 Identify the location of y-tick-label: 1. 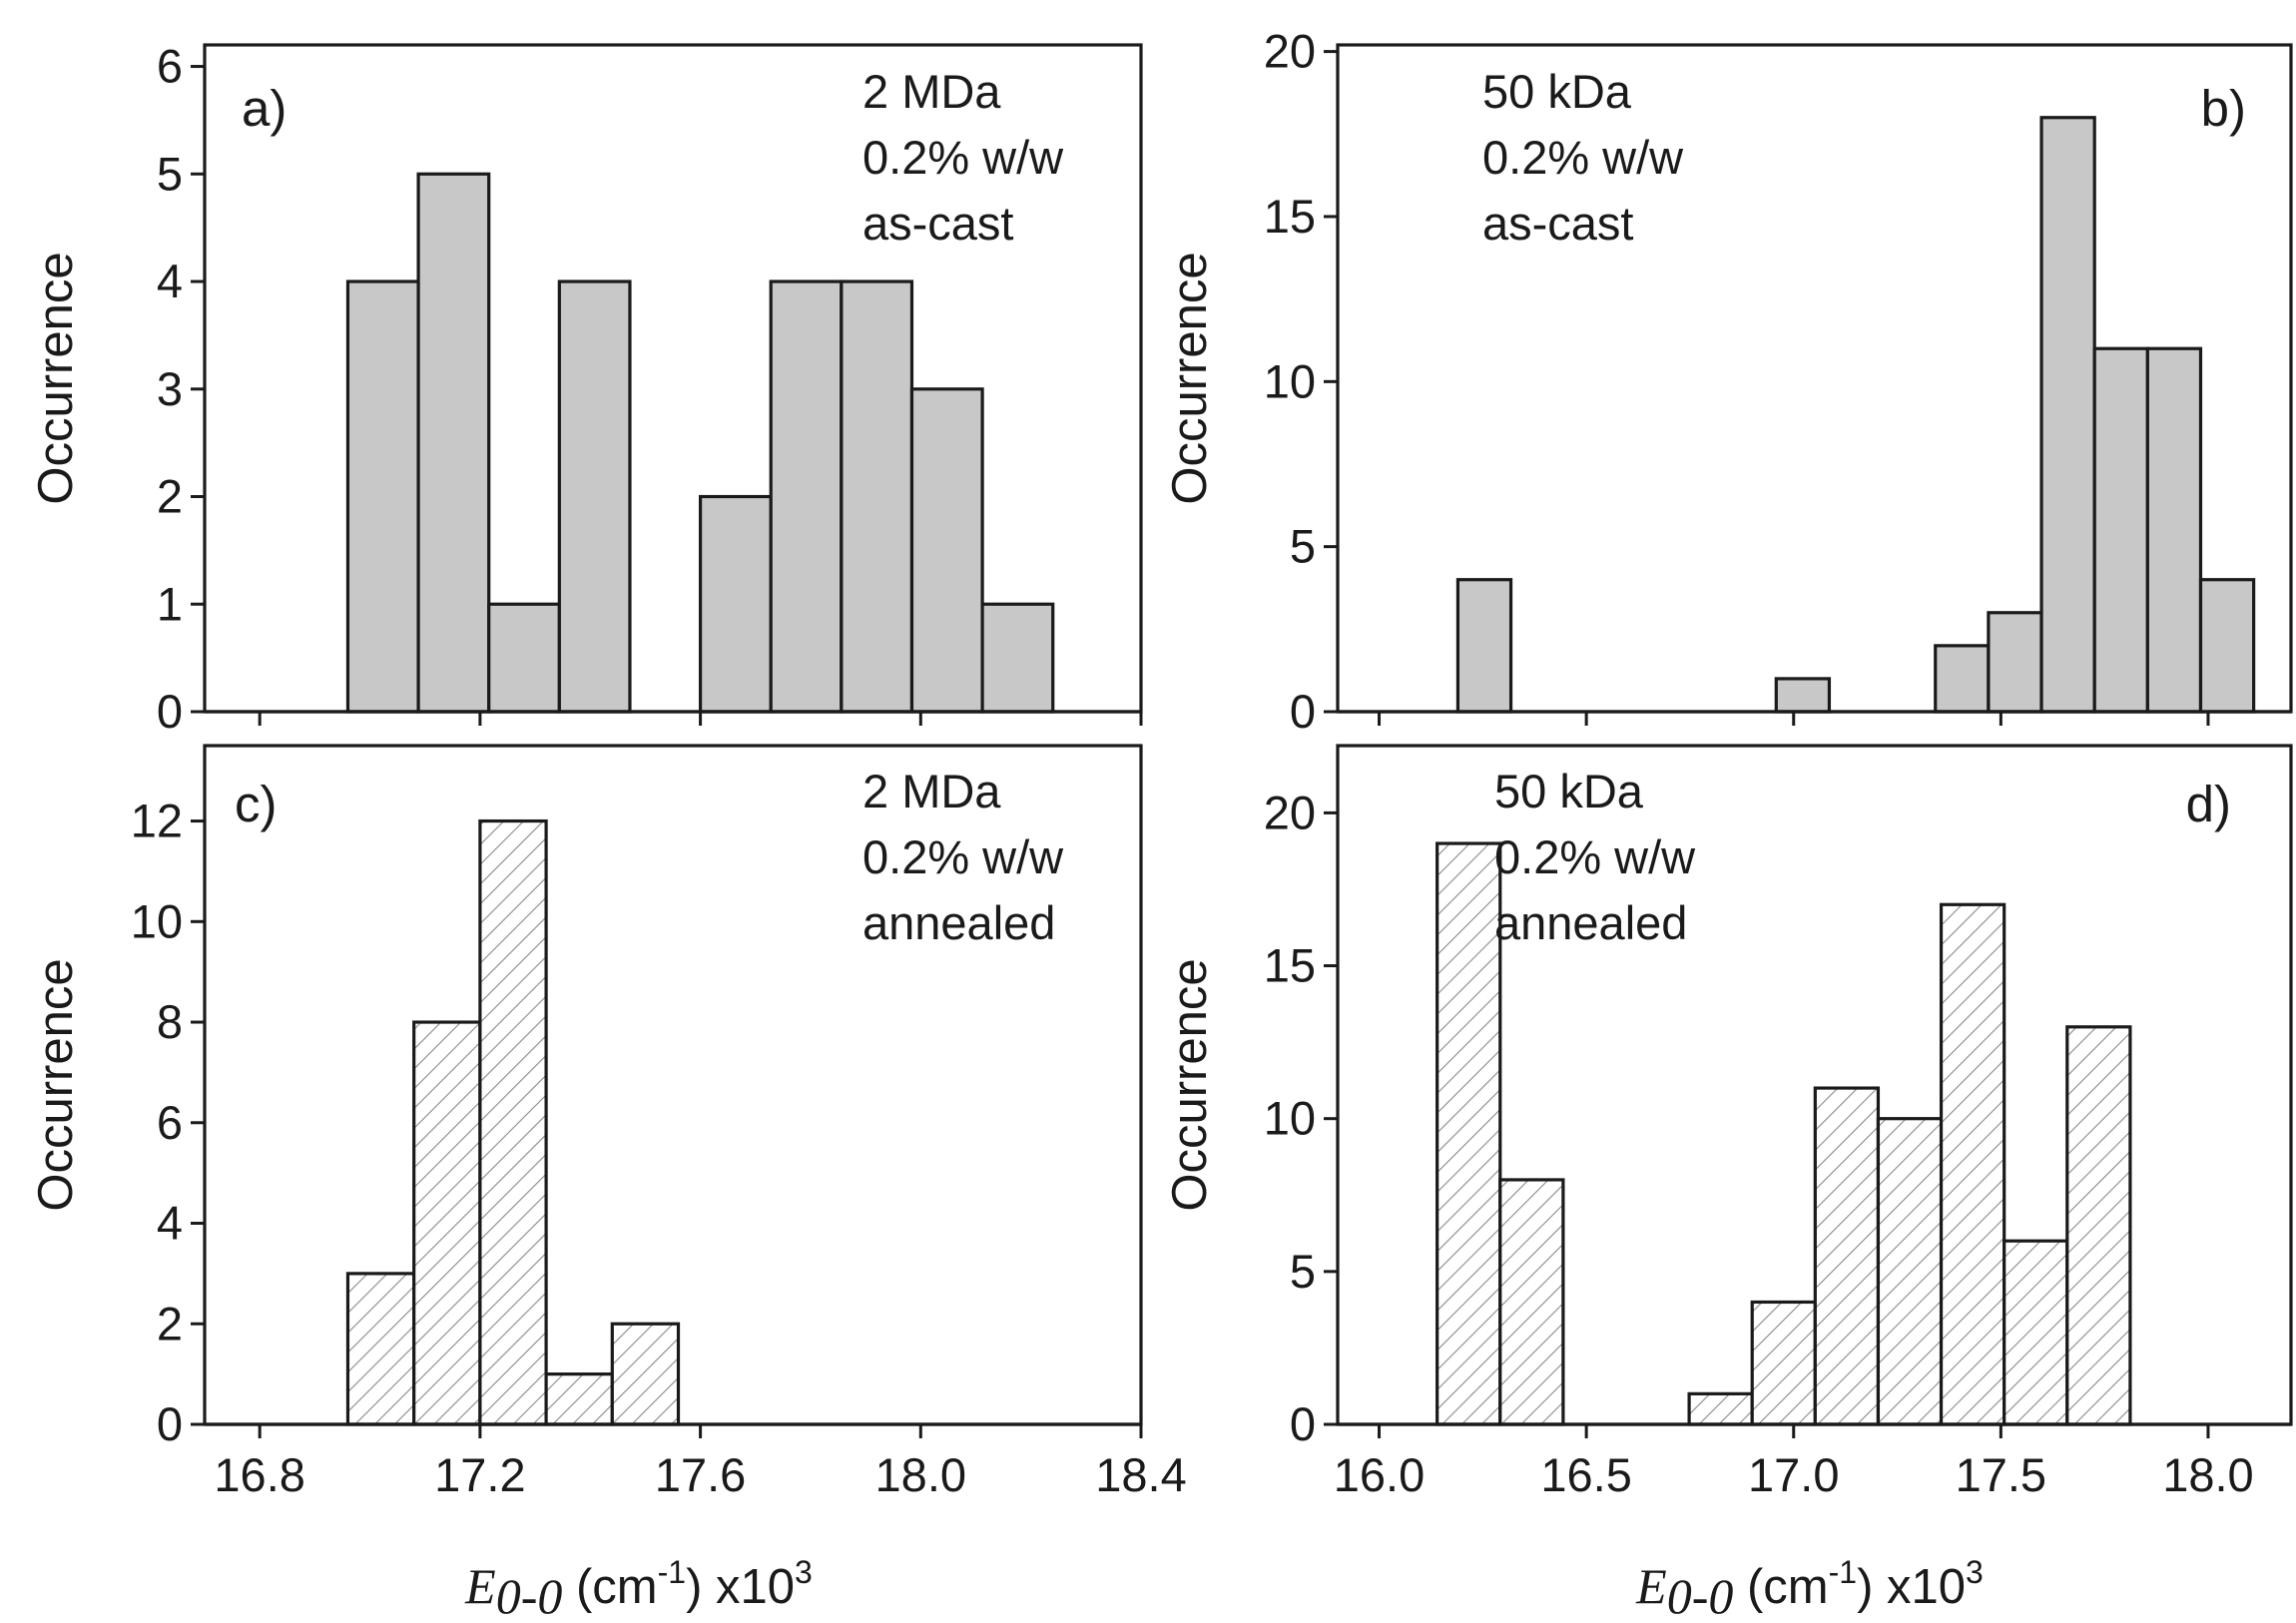
(170, 603).